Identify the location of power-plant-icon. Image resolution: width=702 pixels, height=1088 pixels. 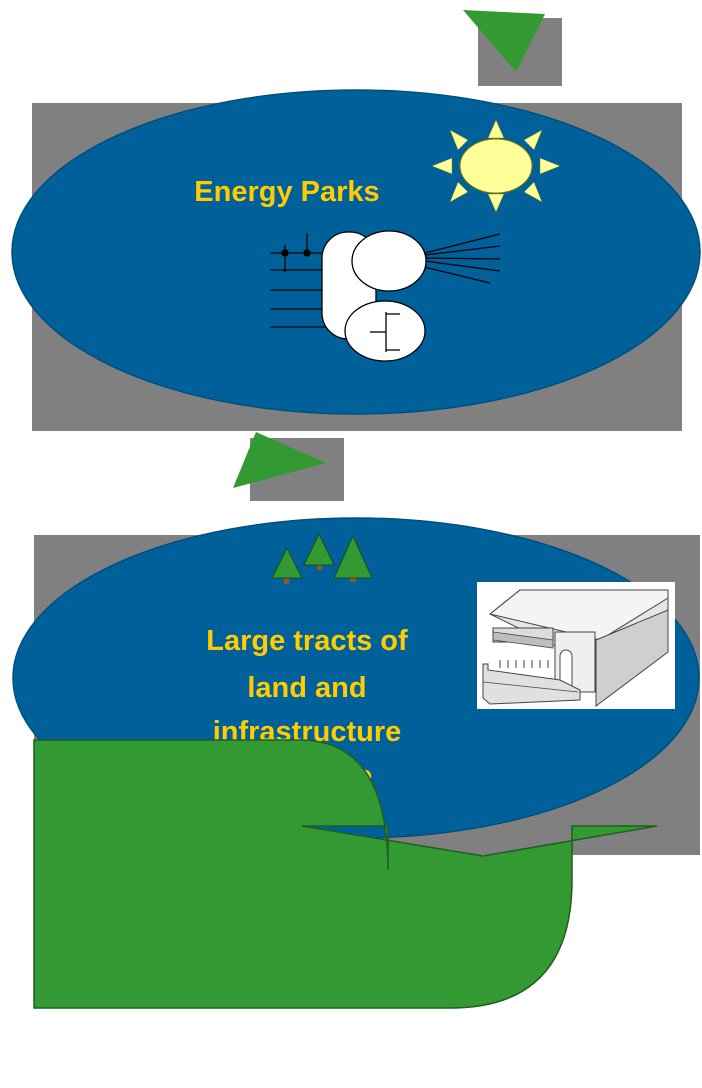
(385, 296).